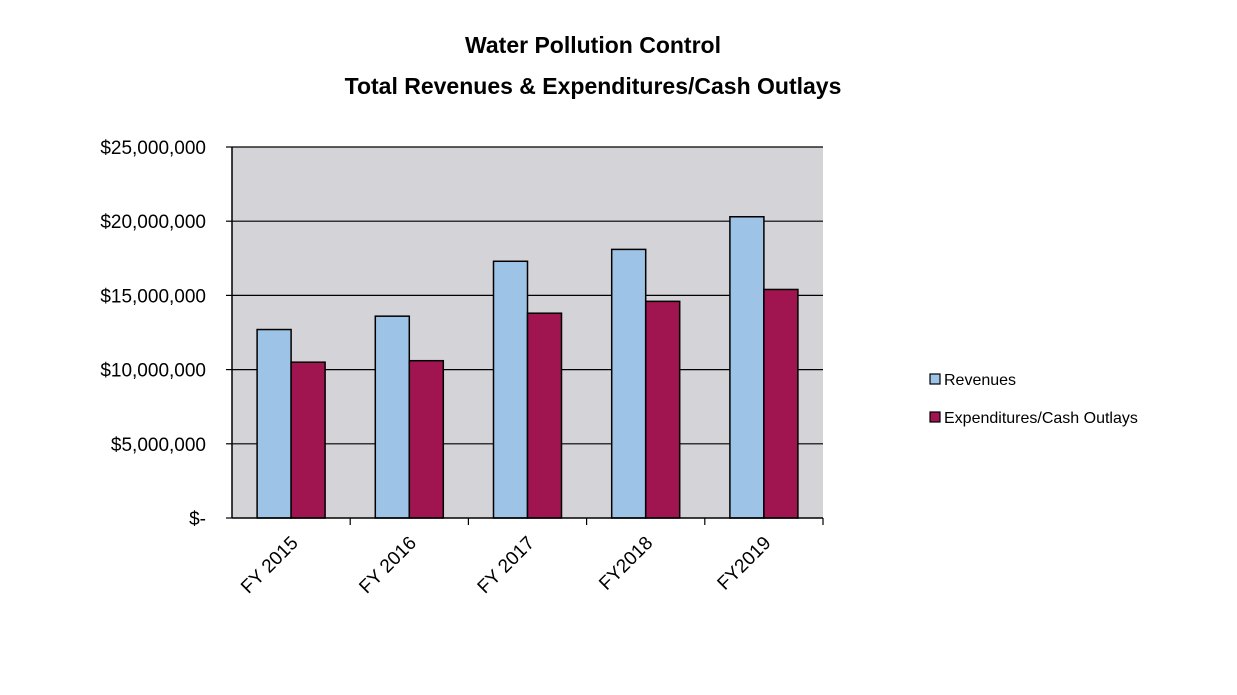  Describe the element at coordinates (153, 296) in the screenshot. I see `y-tick-label: $15,000,000` at that location.